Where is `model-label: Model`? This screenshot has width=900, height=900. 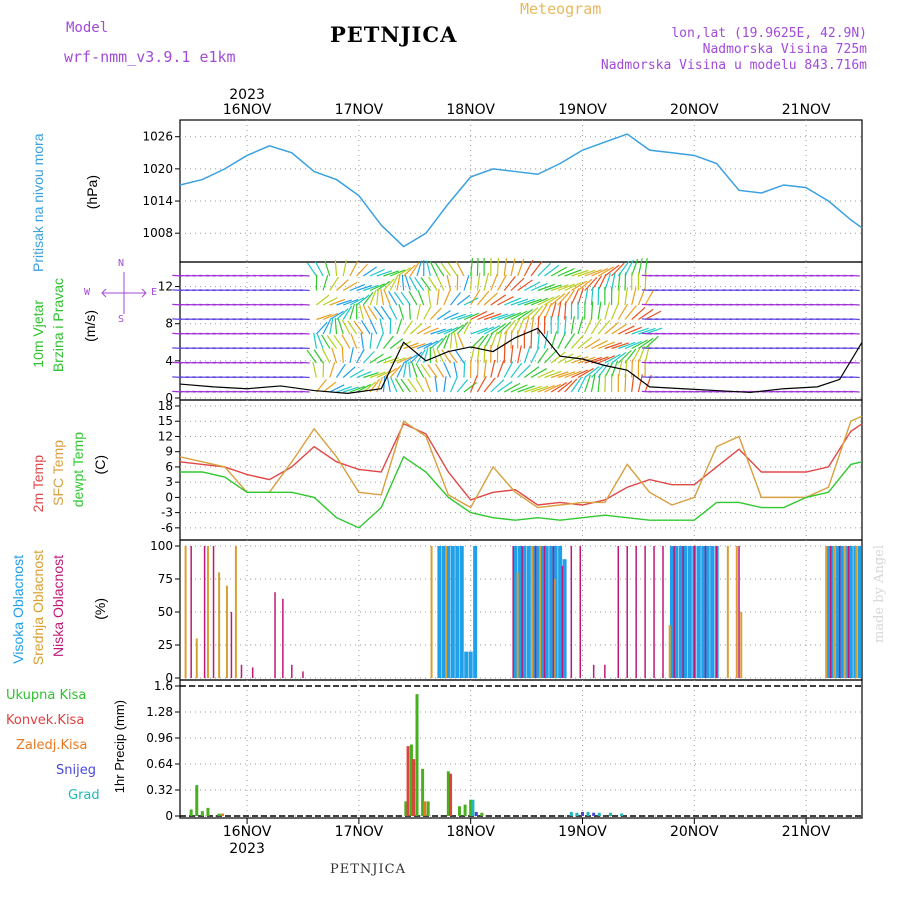 model-label: Model is located at coordinates (87, 28).